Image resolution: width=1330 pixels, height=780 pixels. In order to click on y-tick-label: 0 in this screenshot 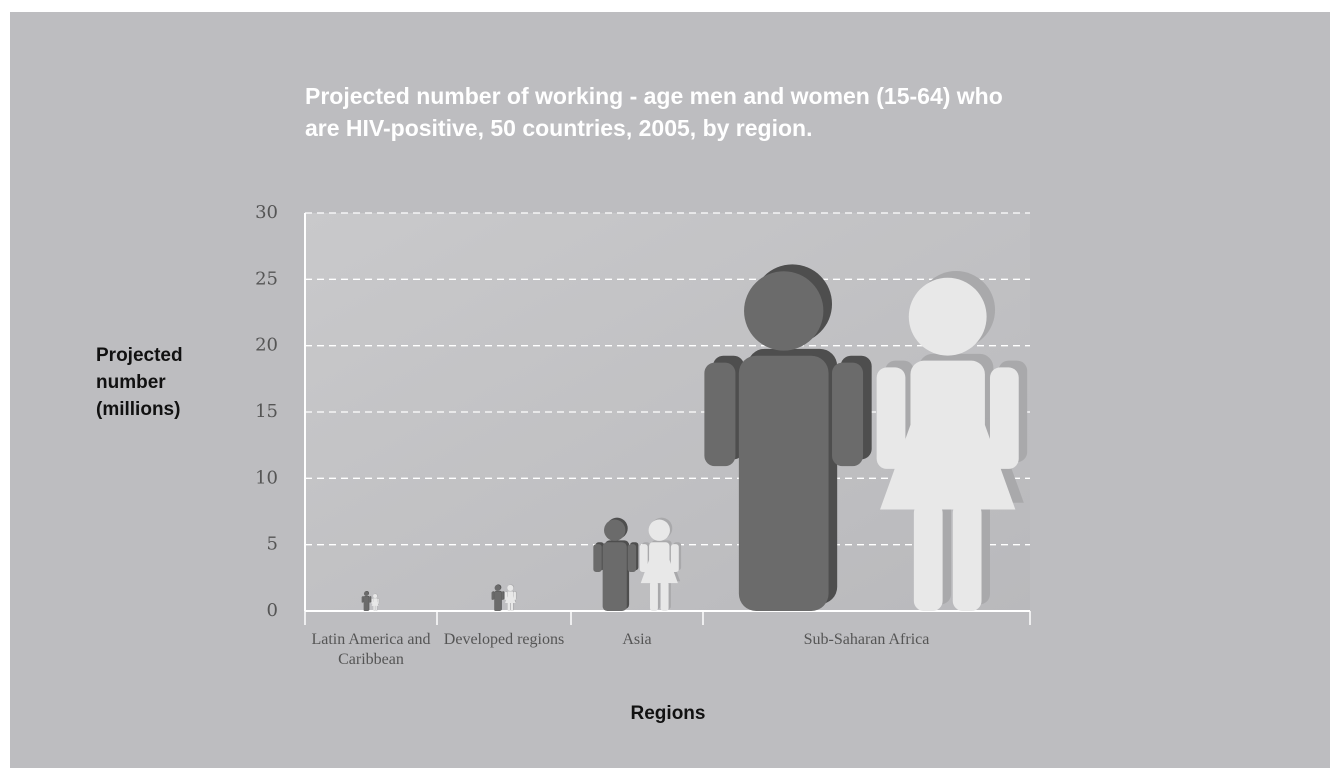, I will do `click(272, 610)`.